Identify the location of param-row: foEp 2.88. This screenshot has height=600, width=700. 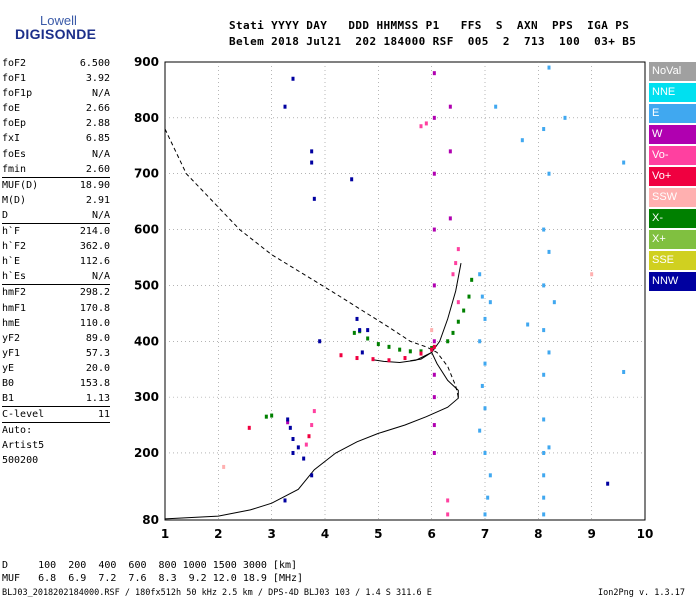
(56, 123).